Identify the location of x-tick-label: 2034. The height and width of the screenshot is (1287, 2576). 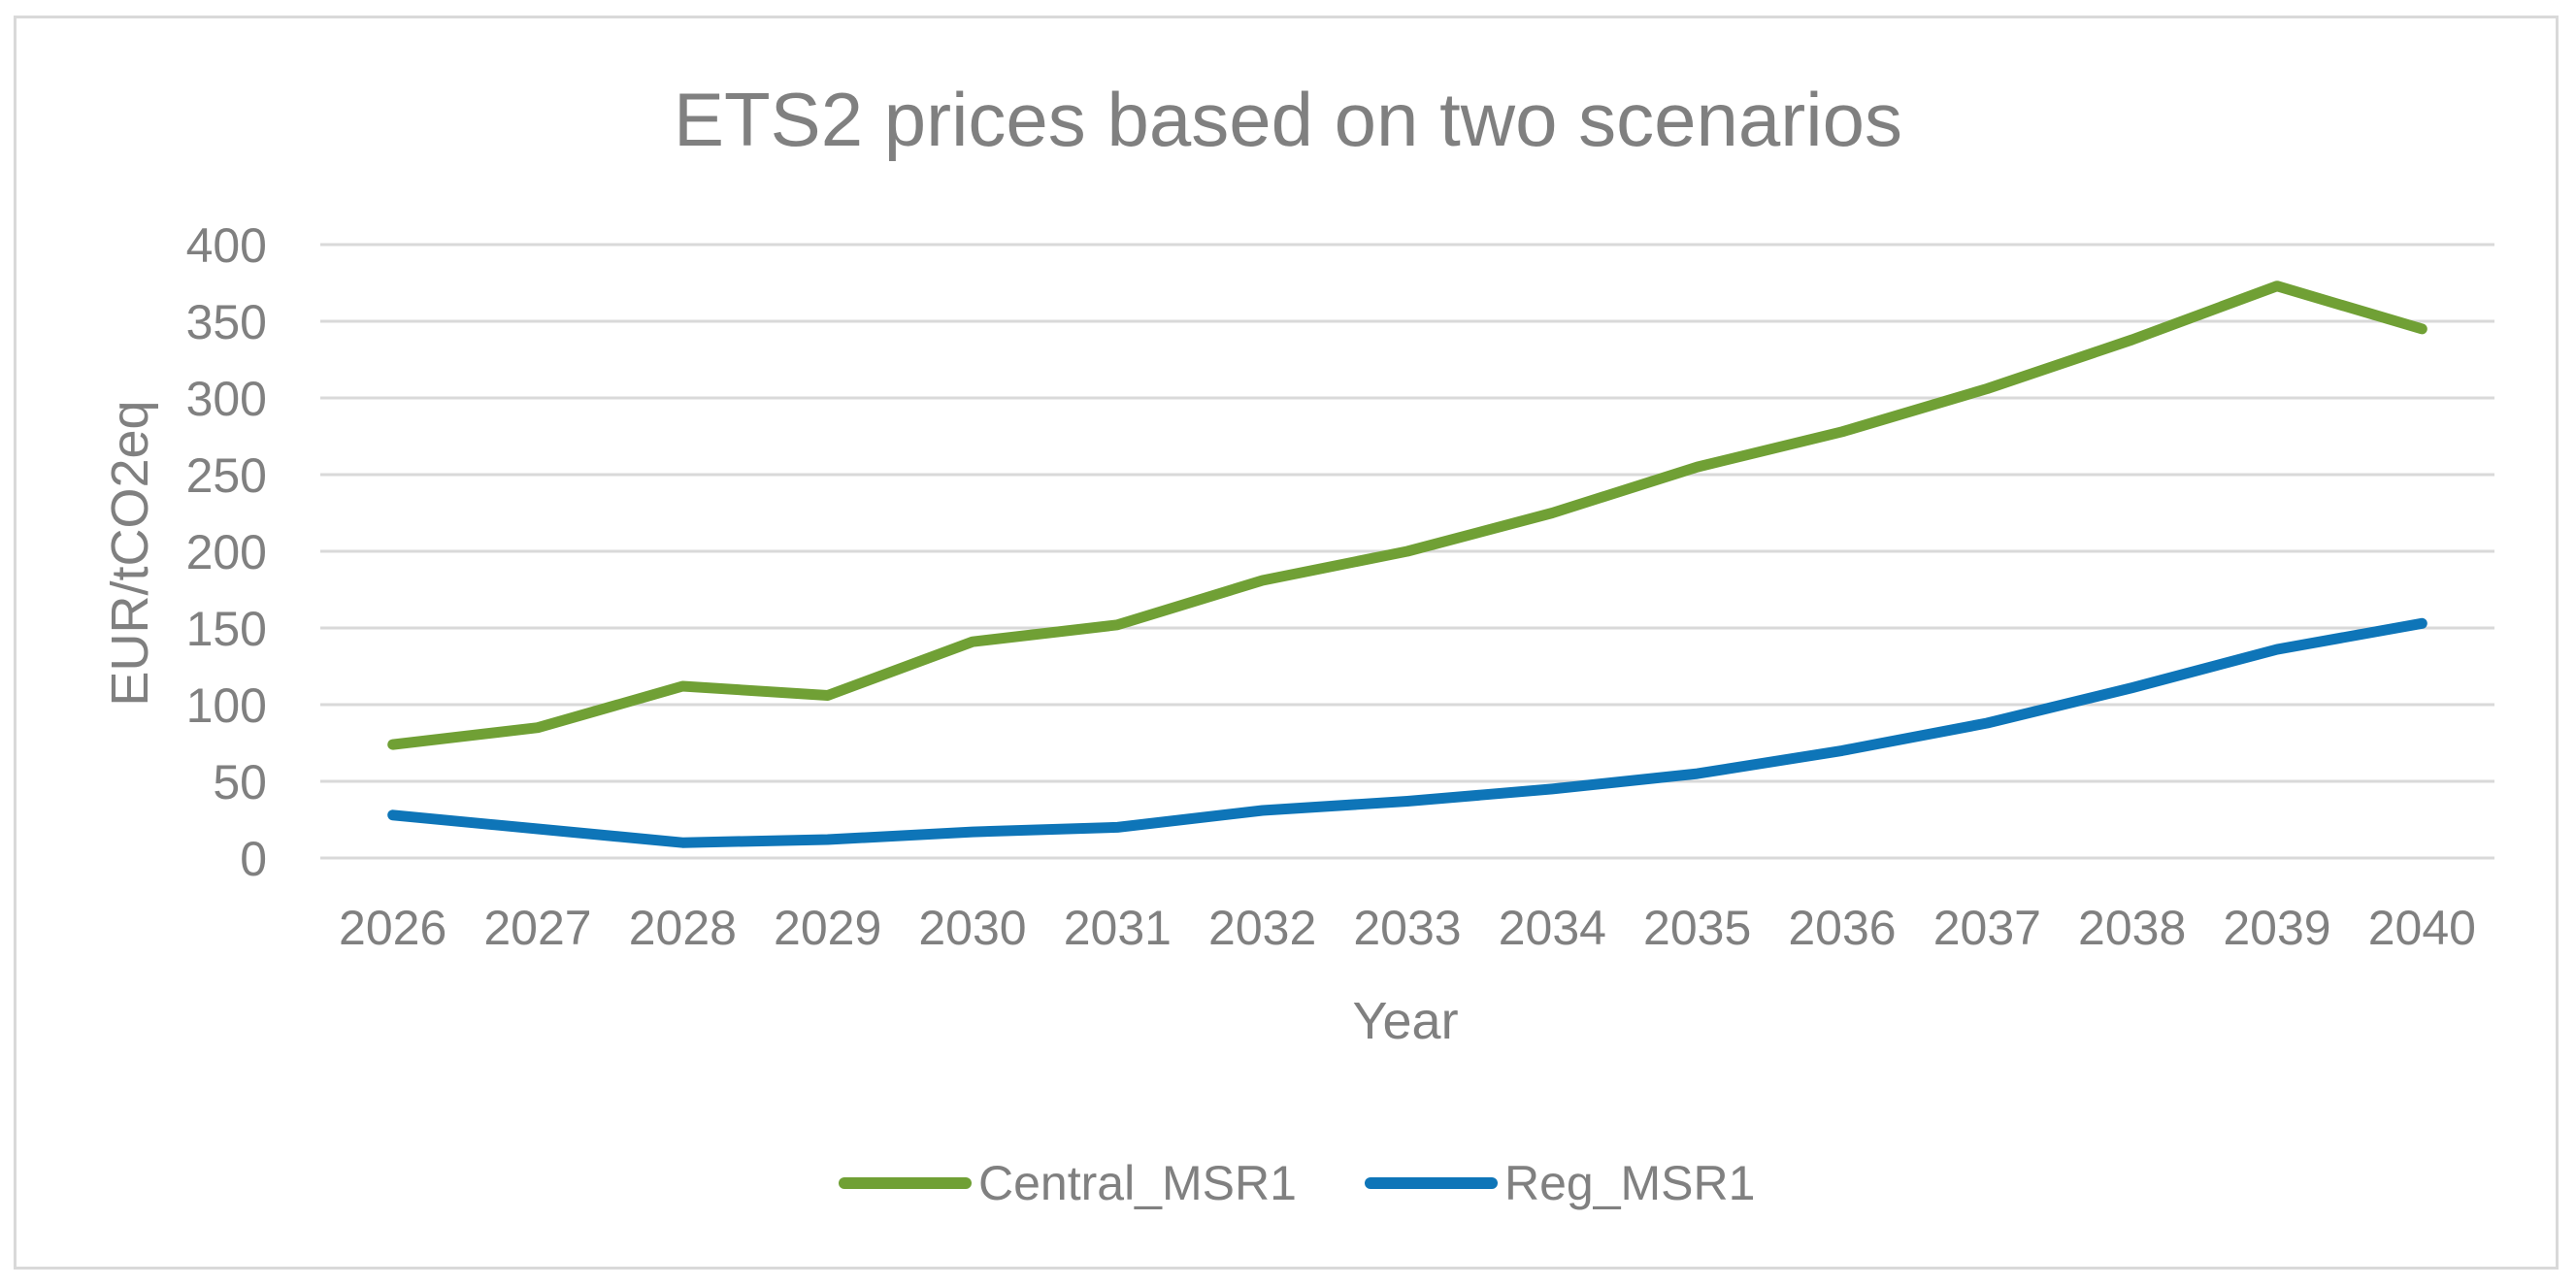
(1552, 928).